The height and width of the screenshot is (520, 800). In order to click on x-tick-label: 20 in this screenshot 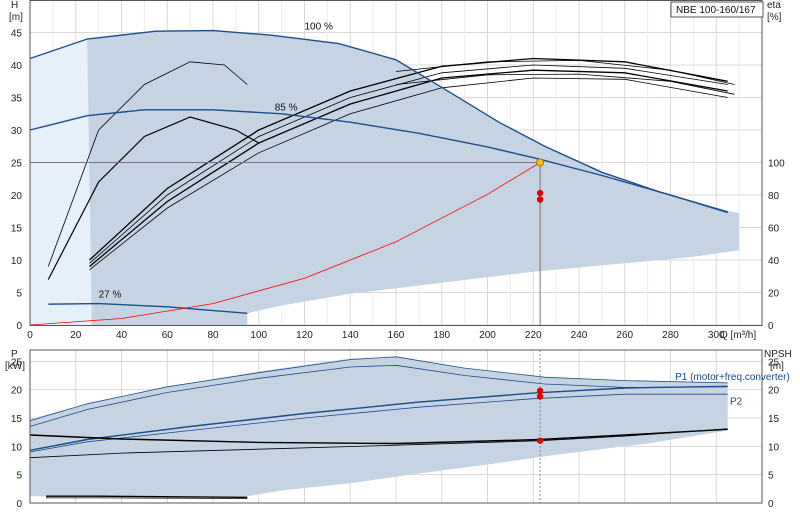, I will do `click(76, 335)`.